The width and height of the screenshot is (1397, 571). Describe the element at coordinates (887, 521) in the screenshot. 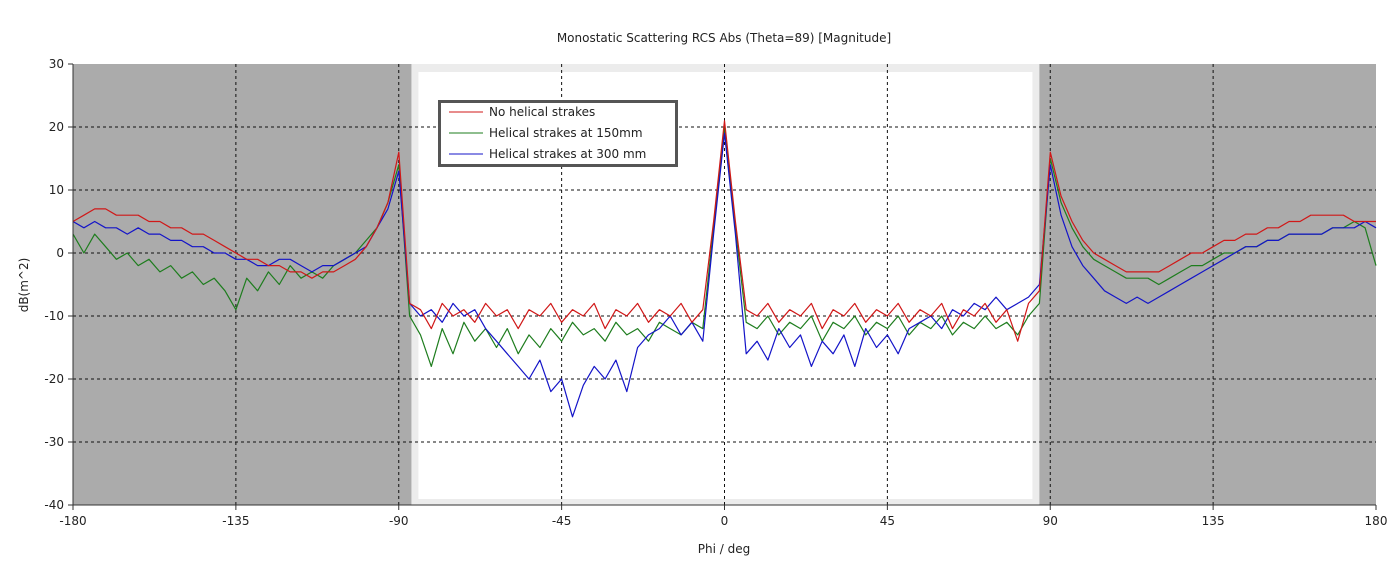

I see `x-tick-label: 45` at that location.